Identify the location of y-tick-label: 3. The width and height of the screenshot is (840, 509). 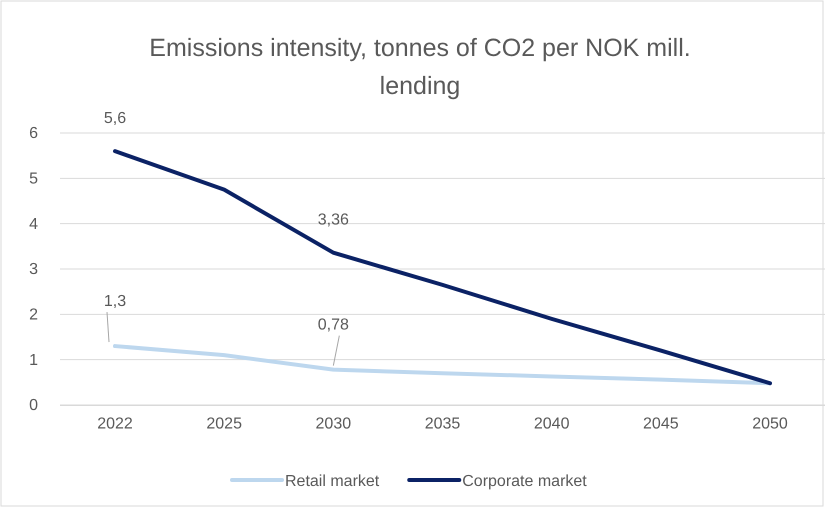
(33, 269).